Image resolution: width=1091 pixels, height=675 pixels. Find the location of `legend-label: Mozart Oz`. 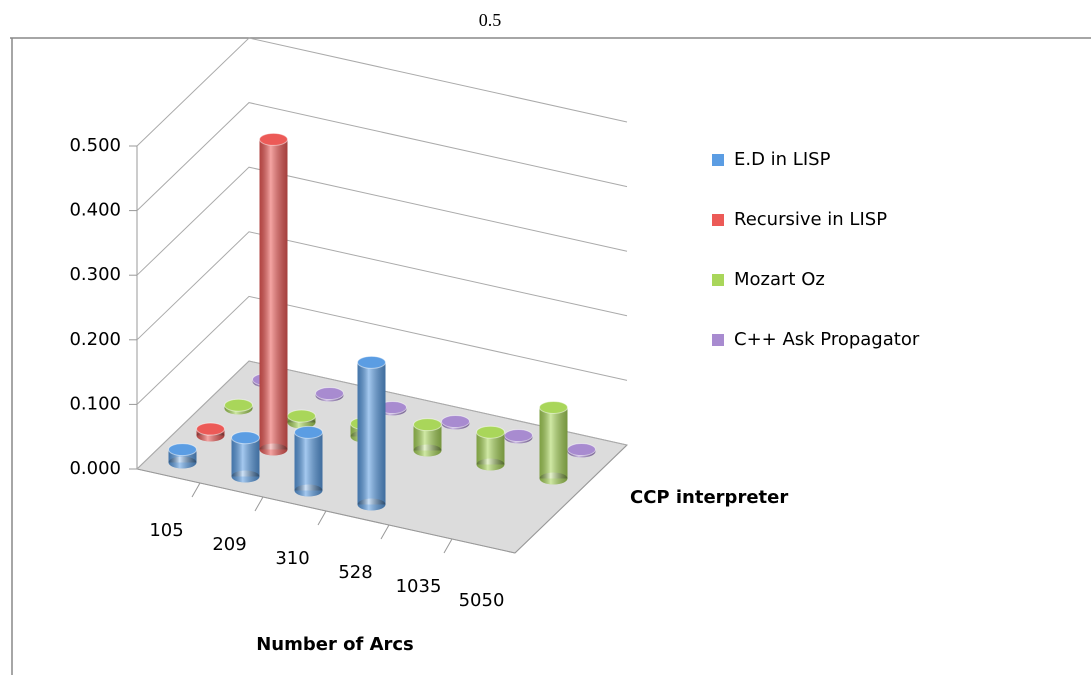

legend-label: Mozart Oz is located at coordinates (779, 279).